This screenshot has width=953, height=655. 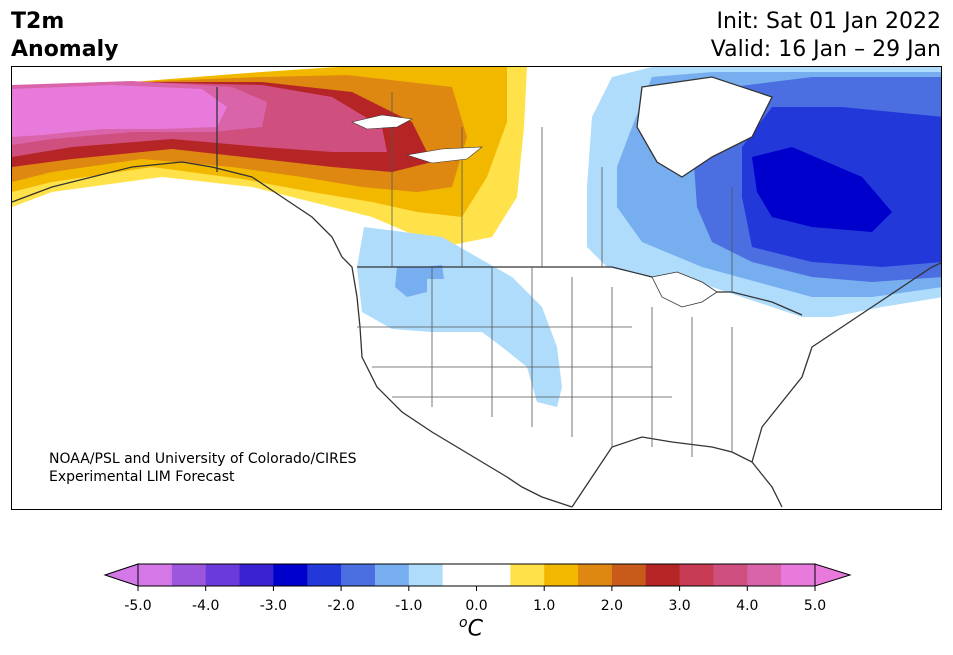 What do you see at coordinates (273, 606) in the screenshot?
I see `colorbar-tick-label: -3.0` at bounding box center [273, 606].